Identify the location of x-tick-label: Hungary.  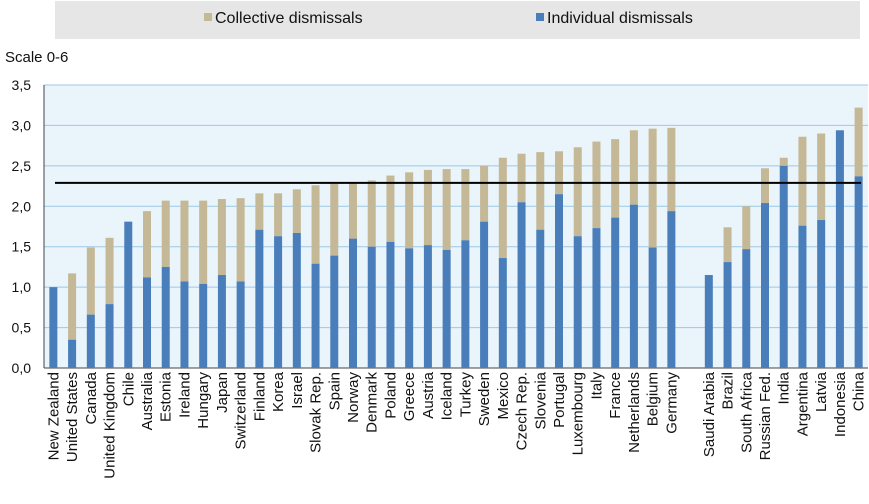
(203, 400).